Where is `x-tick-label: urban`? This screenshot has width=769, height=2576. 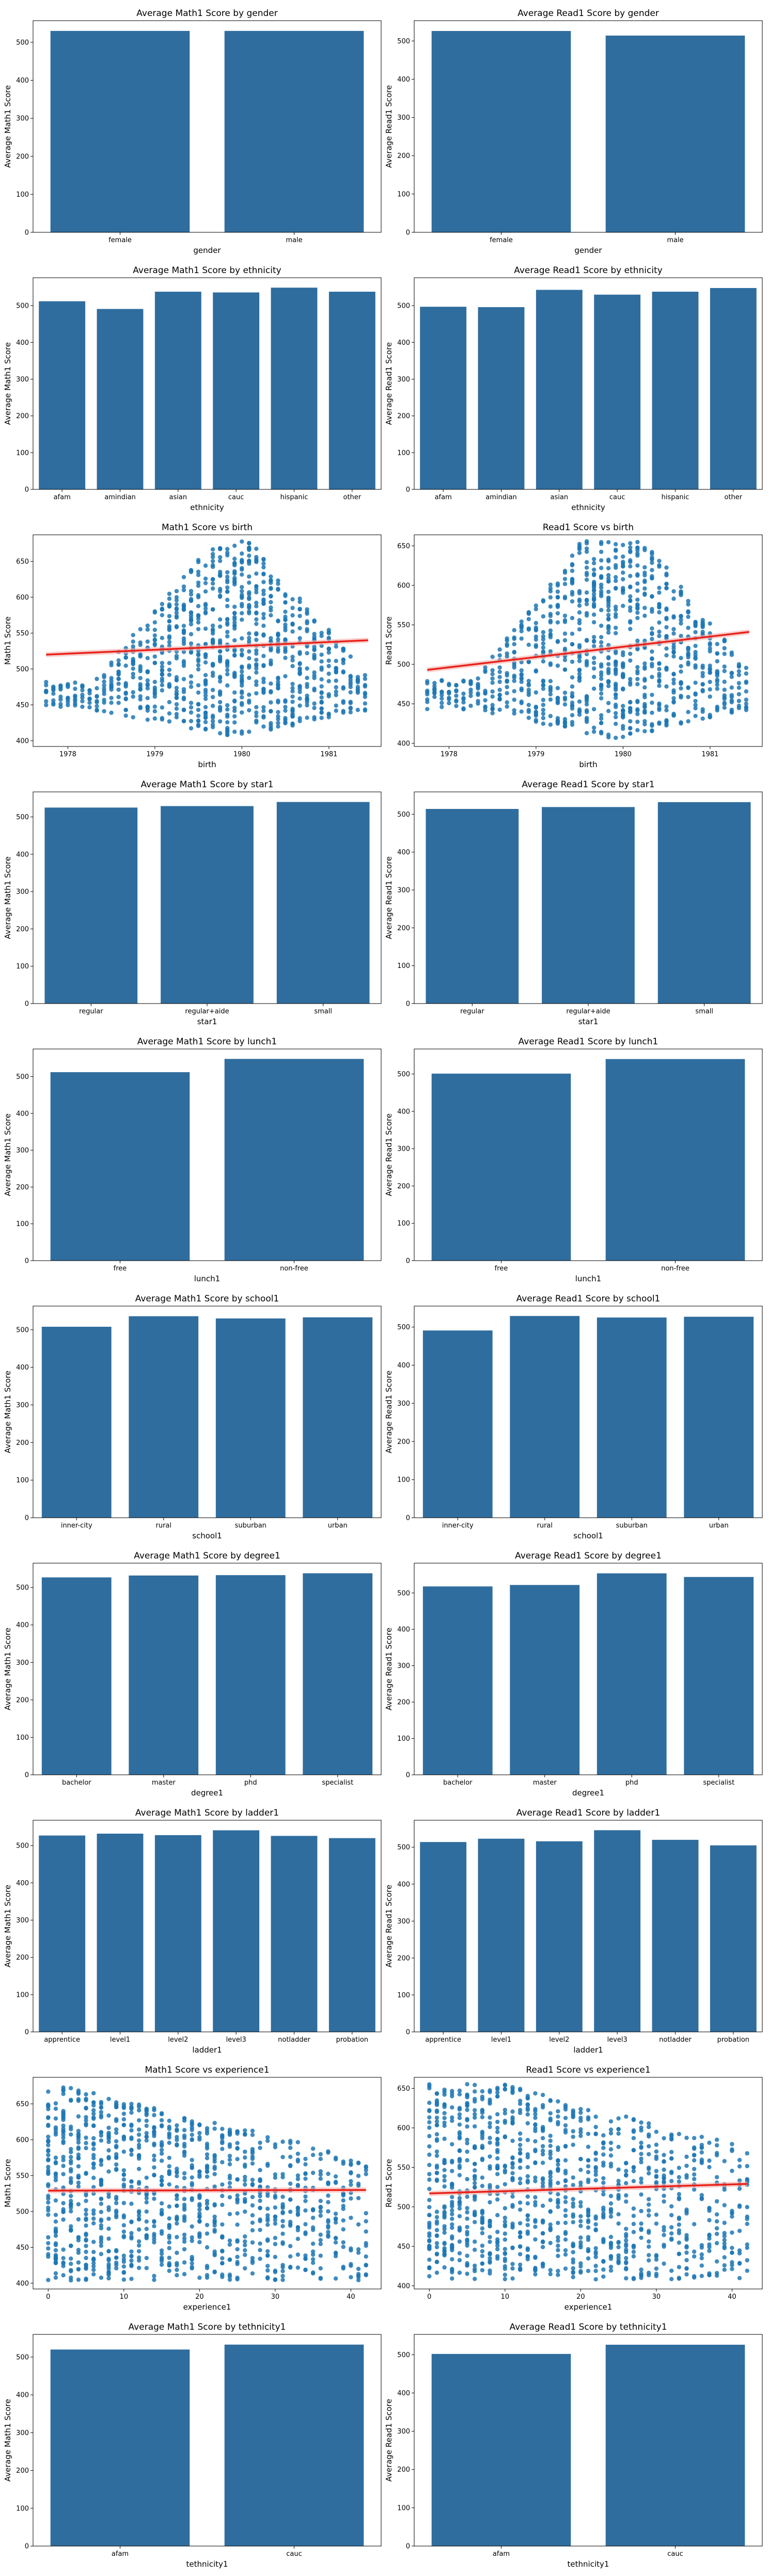 x-tick-label: urban is located at coordinates (719, 1526).